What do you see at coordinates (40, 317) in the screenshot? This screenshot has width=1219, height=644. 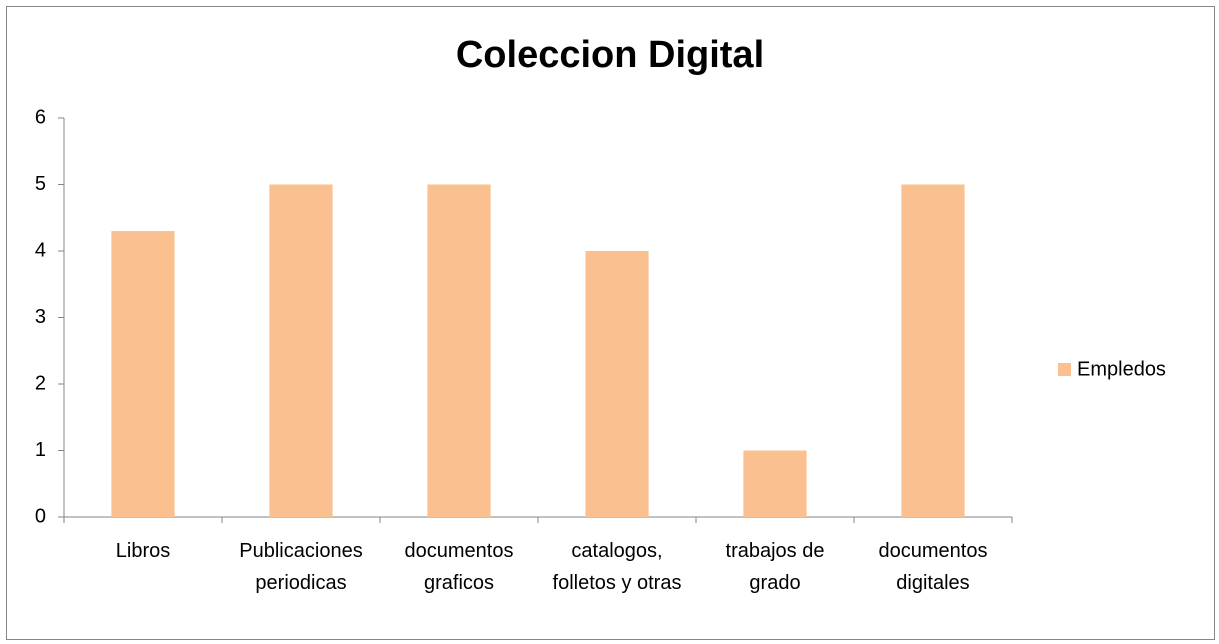 I see `y-tick-label: 3` at bounding box center [40, 317].